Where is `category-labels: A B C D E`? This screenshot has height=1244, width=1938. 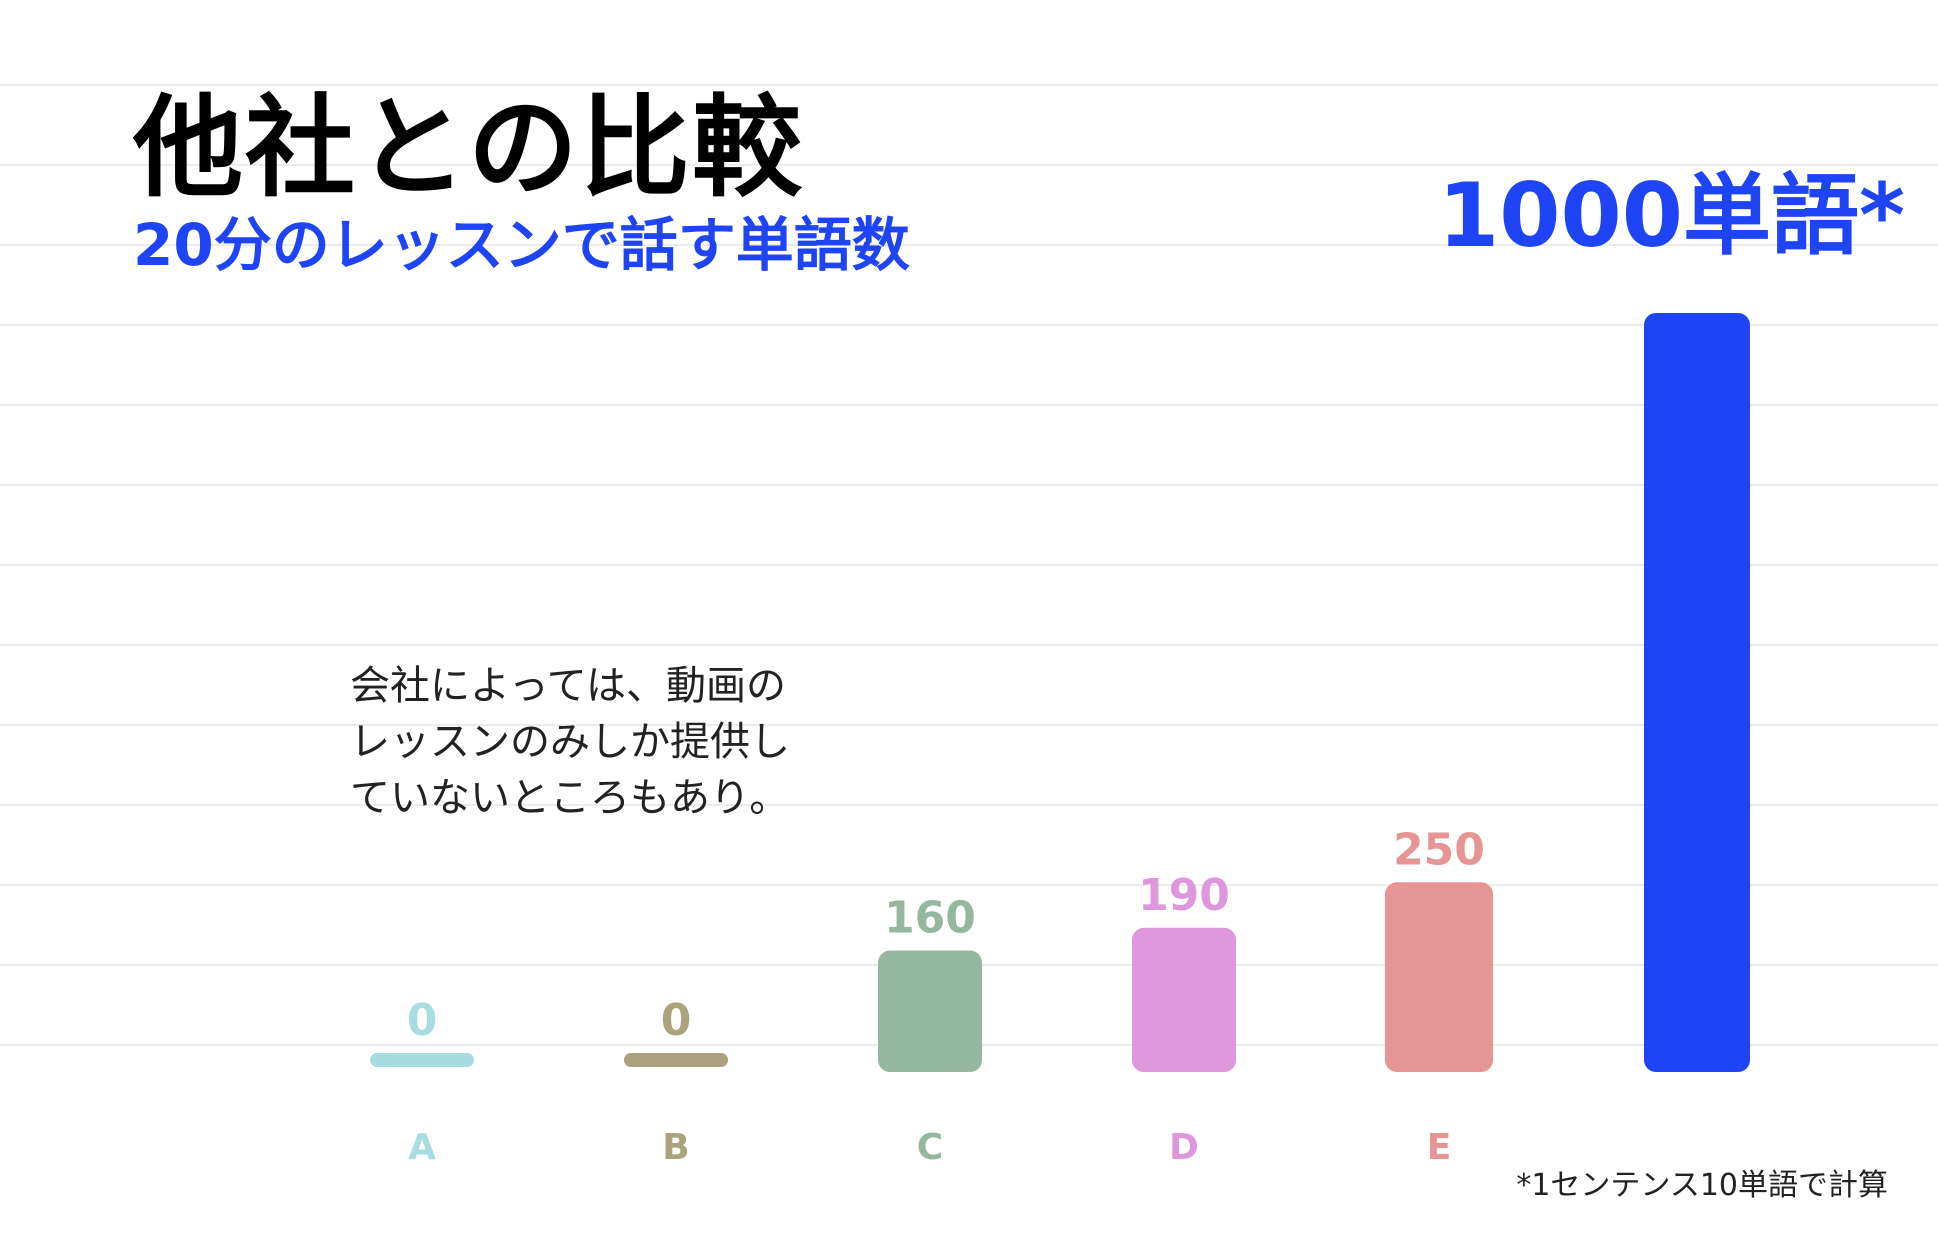 category-labels: A B C D E is located at coordinates (929, 1147).